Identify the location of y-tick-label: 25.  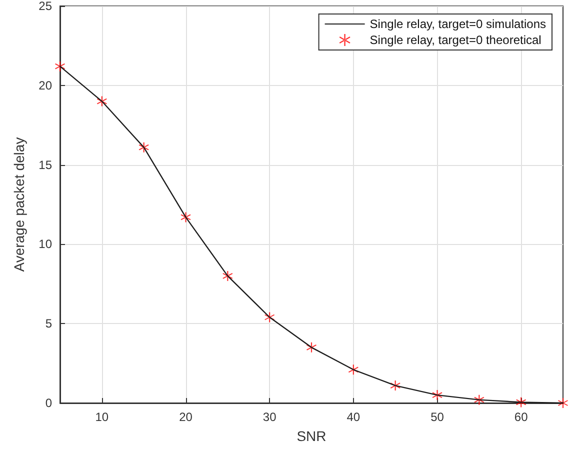
(45, 6).